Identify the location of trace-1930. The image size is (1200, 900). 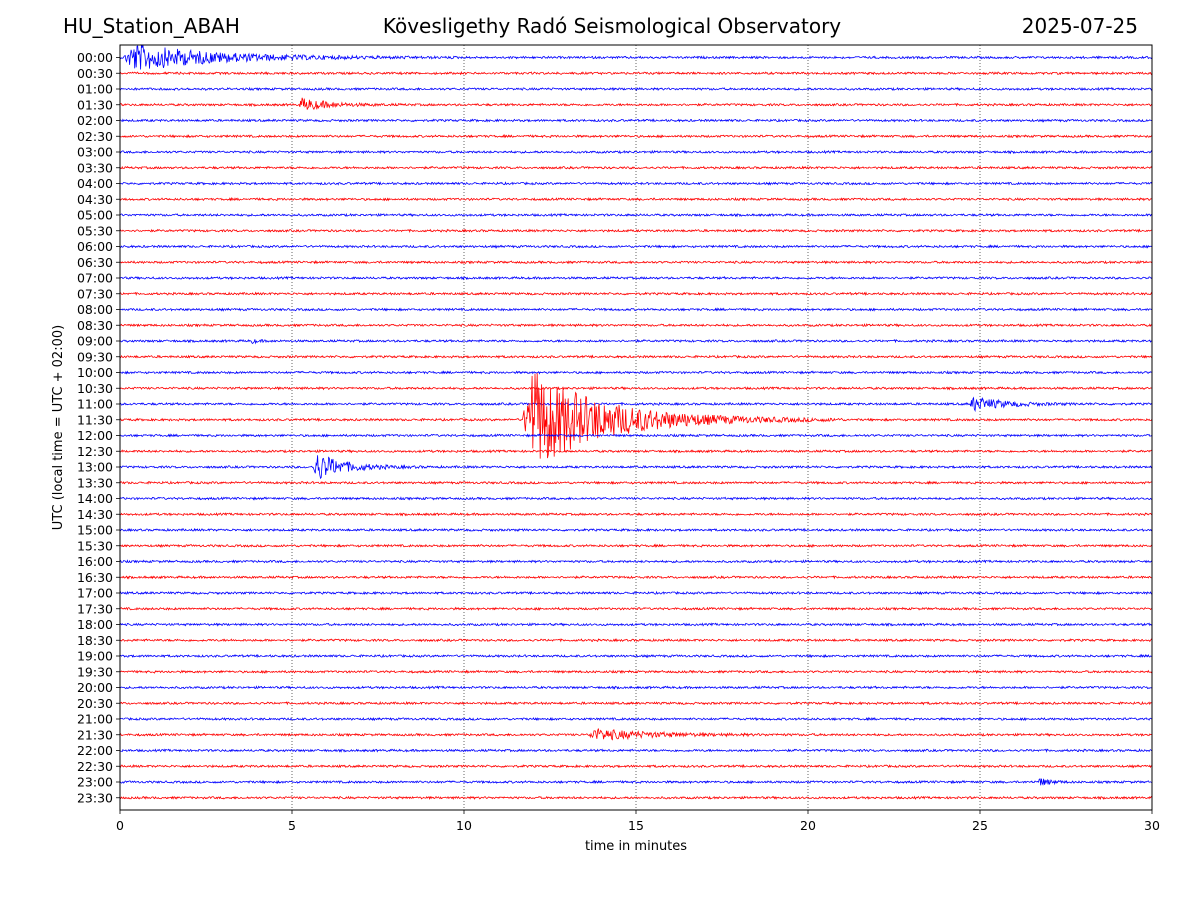
(636, 671).